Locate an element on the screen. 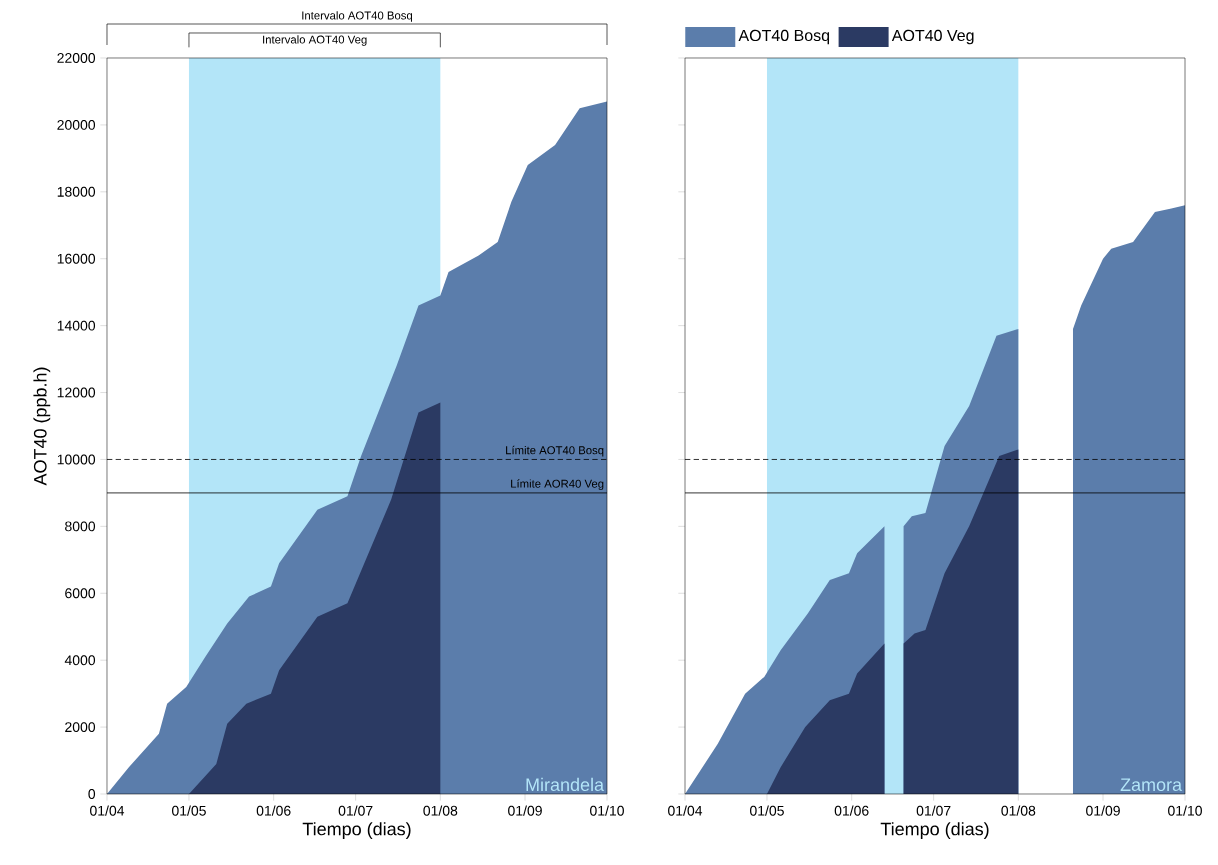  y-tick-label: 14000 is located at coordinates (76, 325).